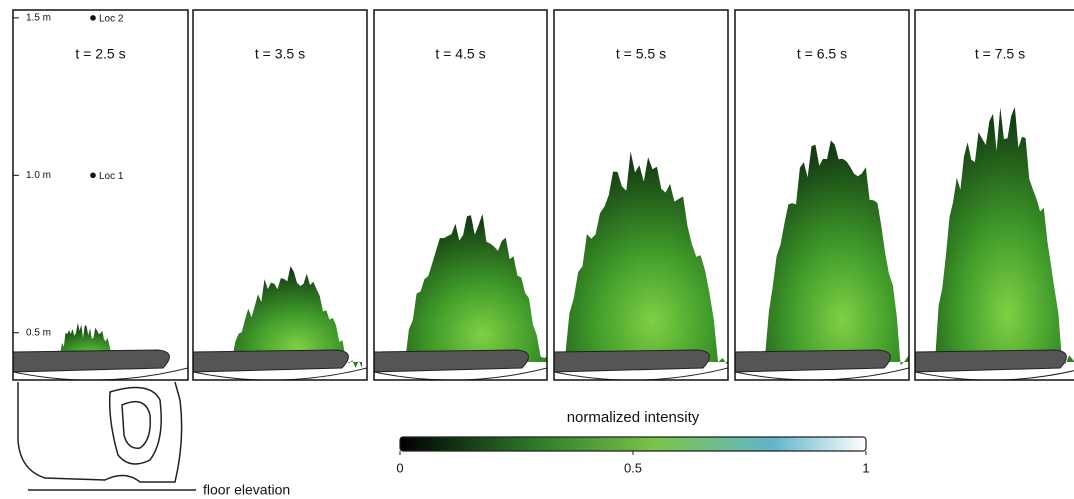 The image size is (1074, 499). What do you see at coordinates (460, 54) in the screenshot?
I see `panel-label: t = 4.5 s` at bounding box center [460, 54].